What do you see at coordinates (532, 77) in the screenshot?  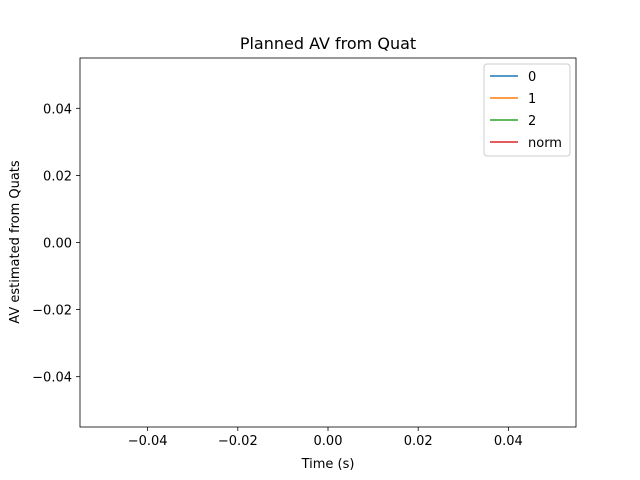 I see `legend-label-0: 0` at bounding box center [532, 77].